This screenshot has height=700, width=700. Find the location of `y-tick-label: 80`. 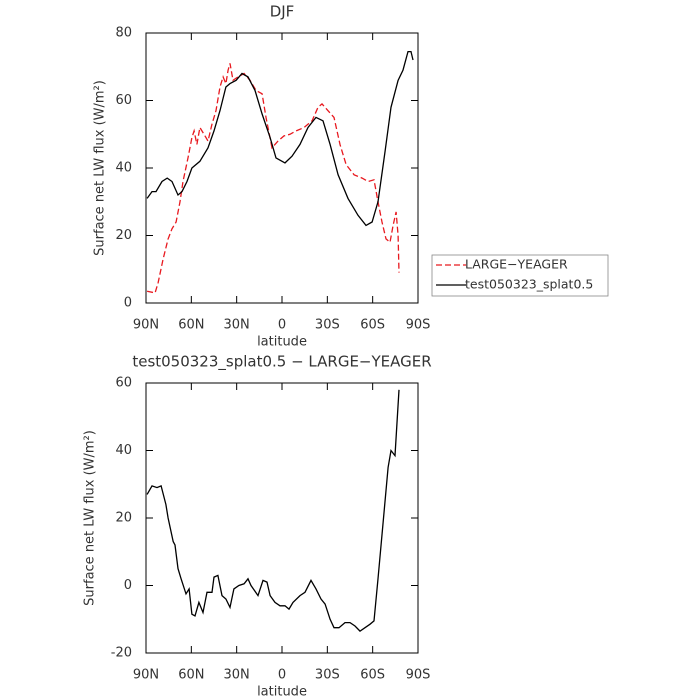

y-tick-label: 80 is located at coordinates (123, 33).